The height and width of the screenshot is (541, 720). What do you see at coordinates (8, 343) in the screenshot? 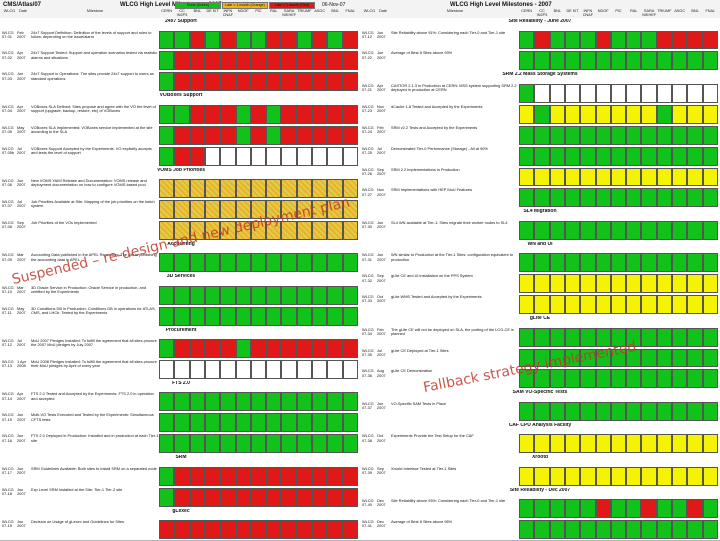
I see `milestone-id: WLCG 07-12` at bounding box center [8, 343].